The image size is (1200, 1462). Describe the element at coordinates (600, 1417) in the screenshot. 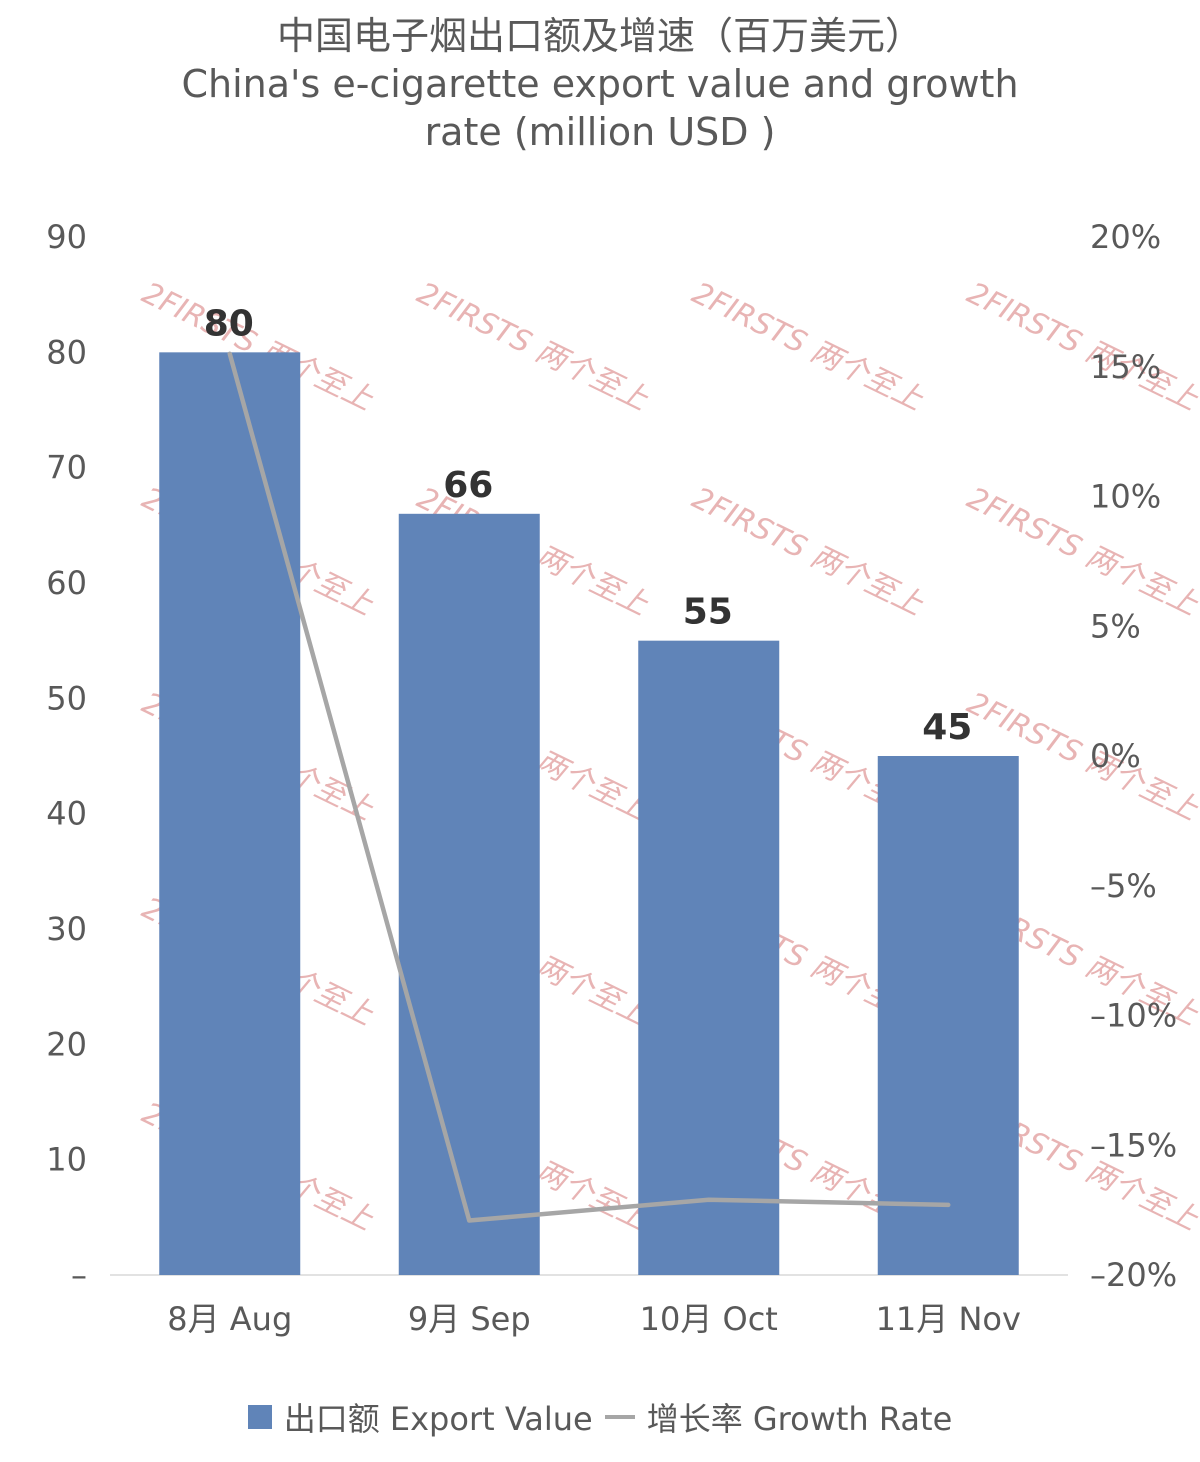

I see `legend: 出口额 Export Value 增长率 Growth Rate` at that location.